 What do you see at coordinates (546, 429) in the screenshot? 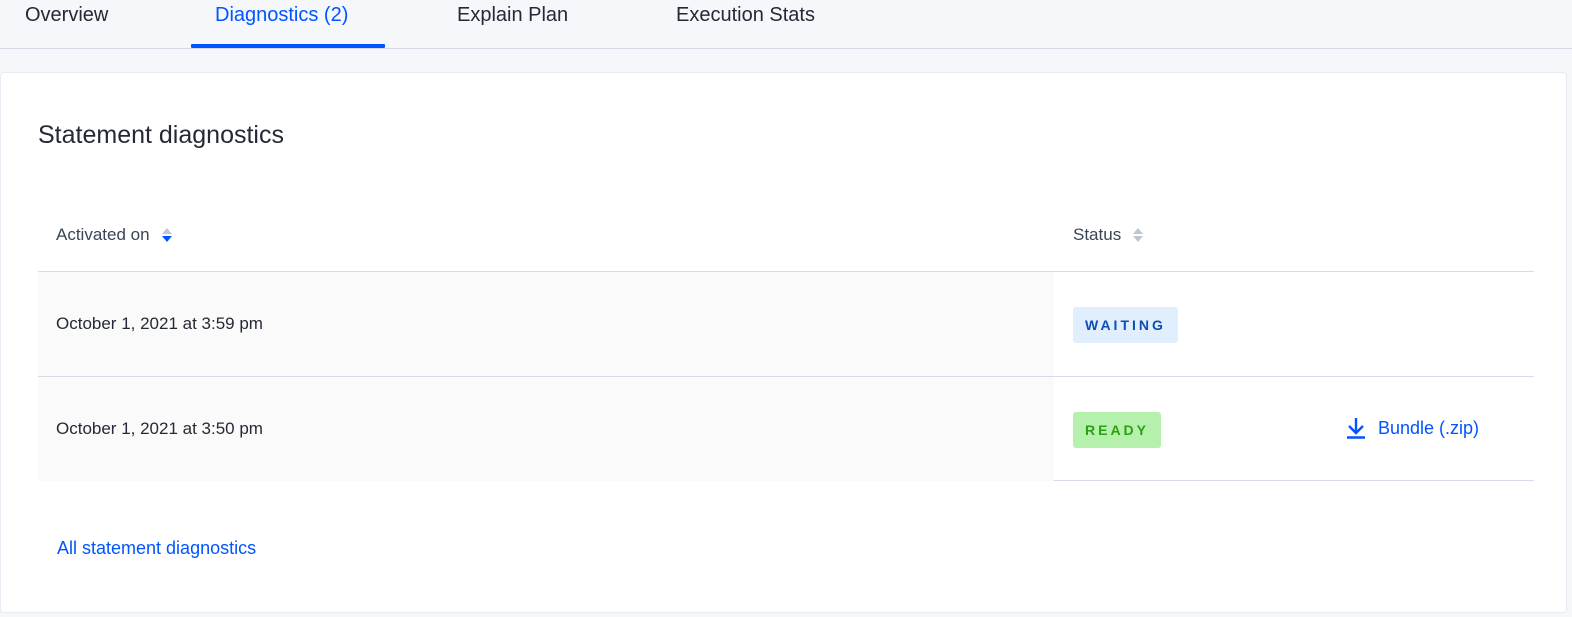
I see `activated-on-cell: October 1, 2021 at 3:50 pm` at bounding box center [546, 429].